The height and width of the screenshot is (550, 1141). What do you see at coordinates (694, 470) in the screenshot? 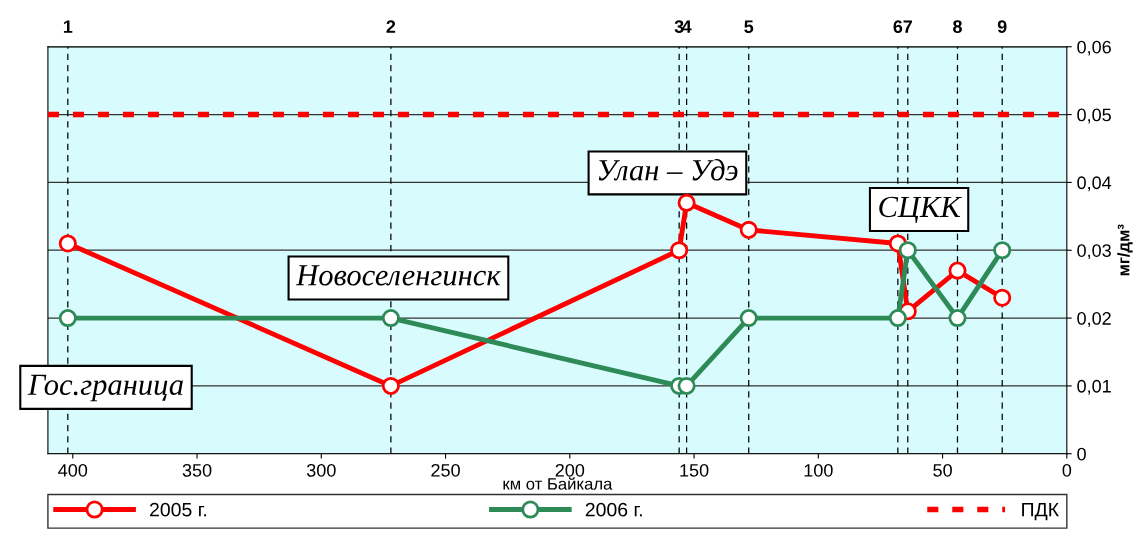
I see `x-tick-label: 150` at bounding box center [694, 470].